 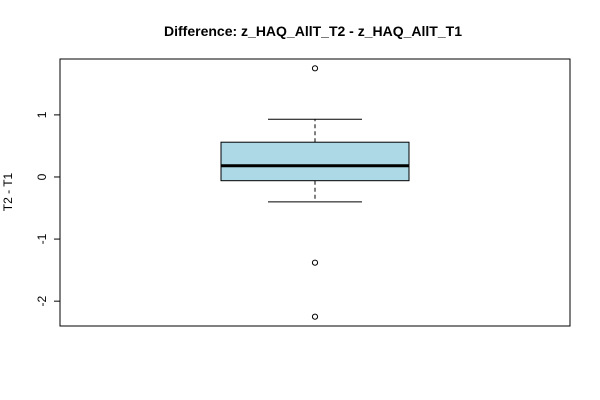 I want to click on y-tick-label: -2, so click(x=42, y=301).